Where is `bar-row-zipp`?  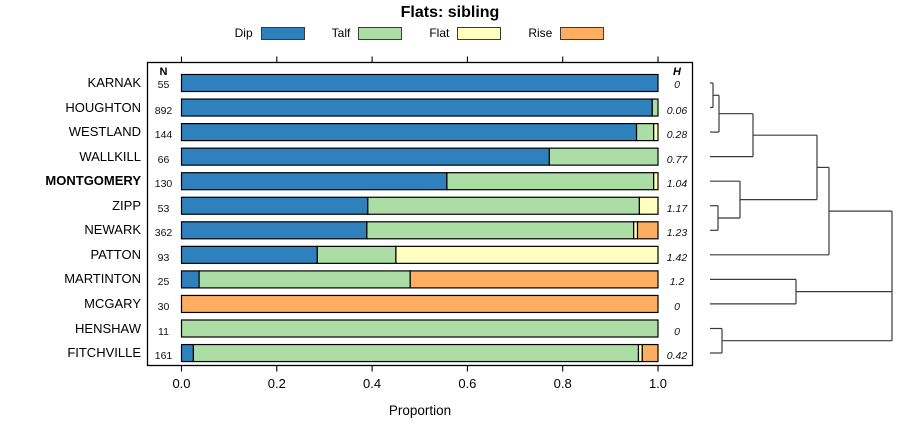 bar-row-zipp is located at coordinates (419, 205).